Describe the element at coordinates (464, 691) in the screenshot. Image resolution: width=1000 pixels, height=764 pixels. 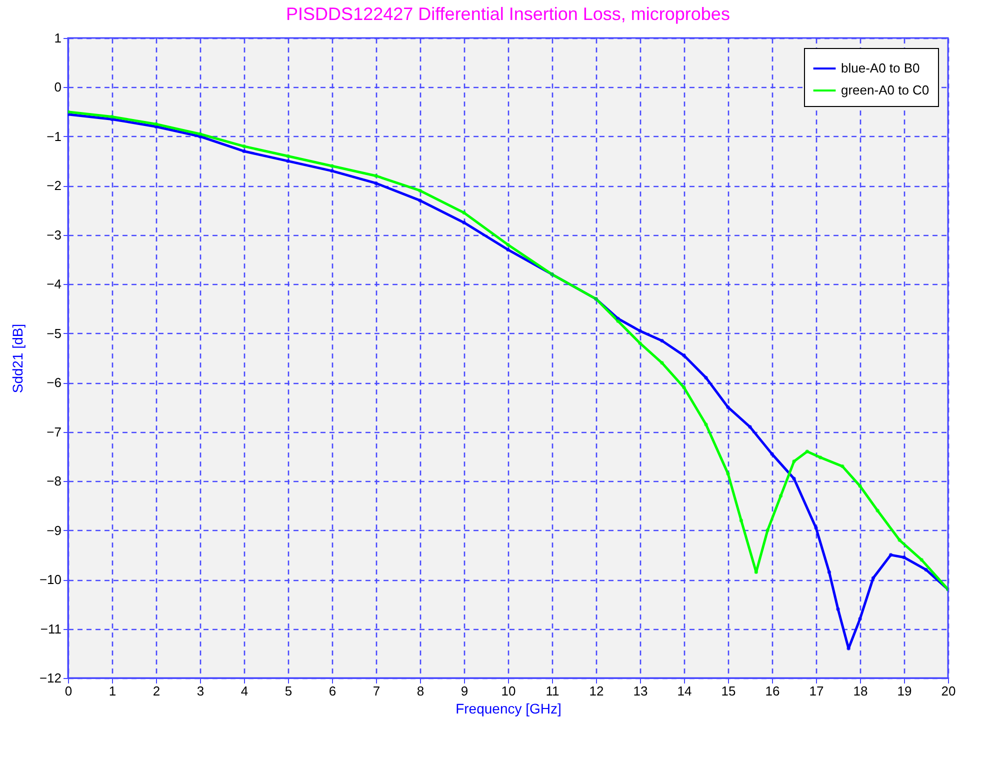
I see `x-tick-label: 9` at that location.